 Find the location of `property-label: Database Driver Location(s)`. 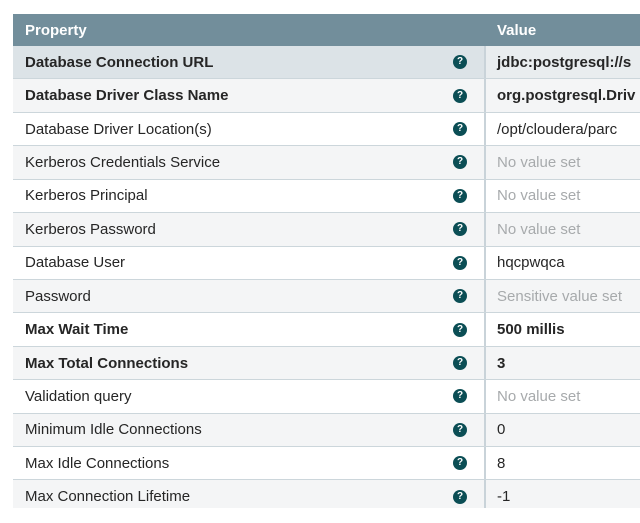

property-label: Database Driver Location(s) is located at coordinates (118, 129).